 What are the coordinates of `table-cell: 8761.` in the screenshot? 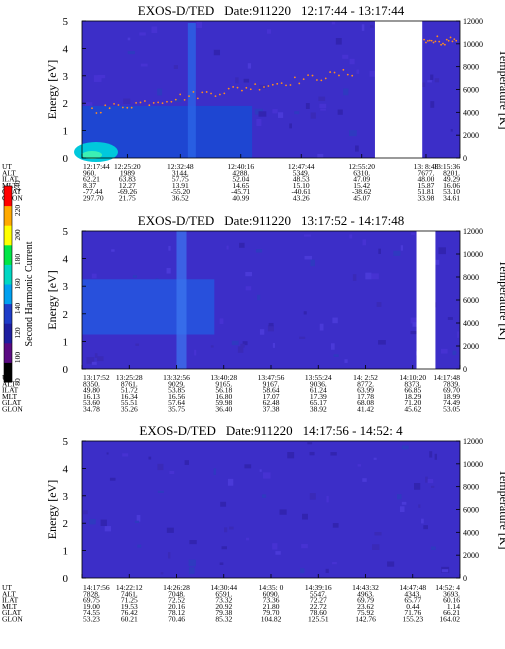 It's located at (129, 383).